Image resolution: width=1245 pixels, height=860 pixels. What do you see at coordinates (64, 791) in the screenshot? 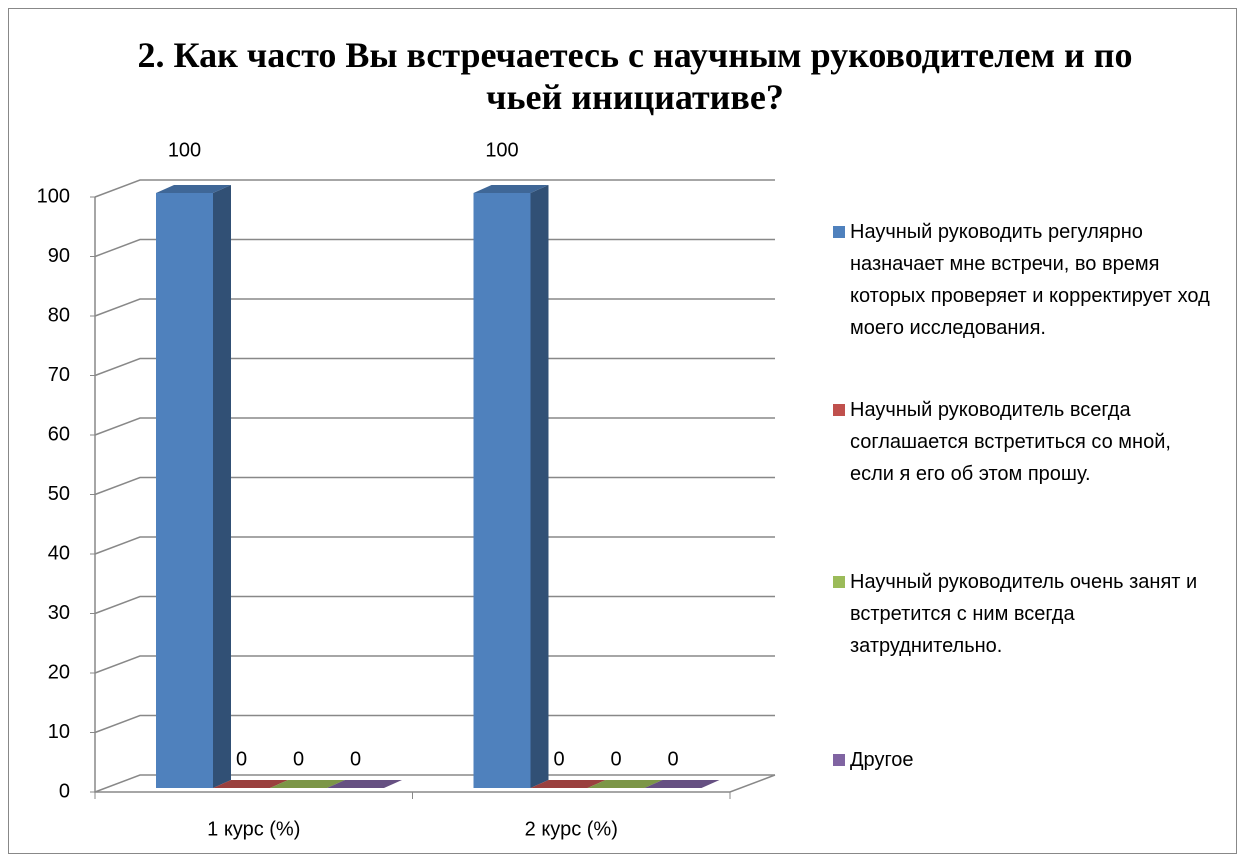
I see `y-tick-label: 0` at bounding box center [64, 791].